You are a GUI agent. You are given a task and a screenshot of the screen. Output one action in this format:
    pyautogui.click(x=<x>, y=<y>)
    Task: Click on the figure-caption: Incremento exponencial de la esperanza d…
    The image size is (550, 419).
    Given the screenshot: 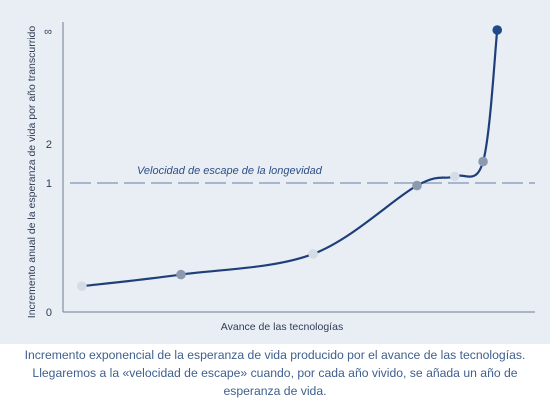 What is the action you would take?
    pyautogui.click(x=275, y=373)
    